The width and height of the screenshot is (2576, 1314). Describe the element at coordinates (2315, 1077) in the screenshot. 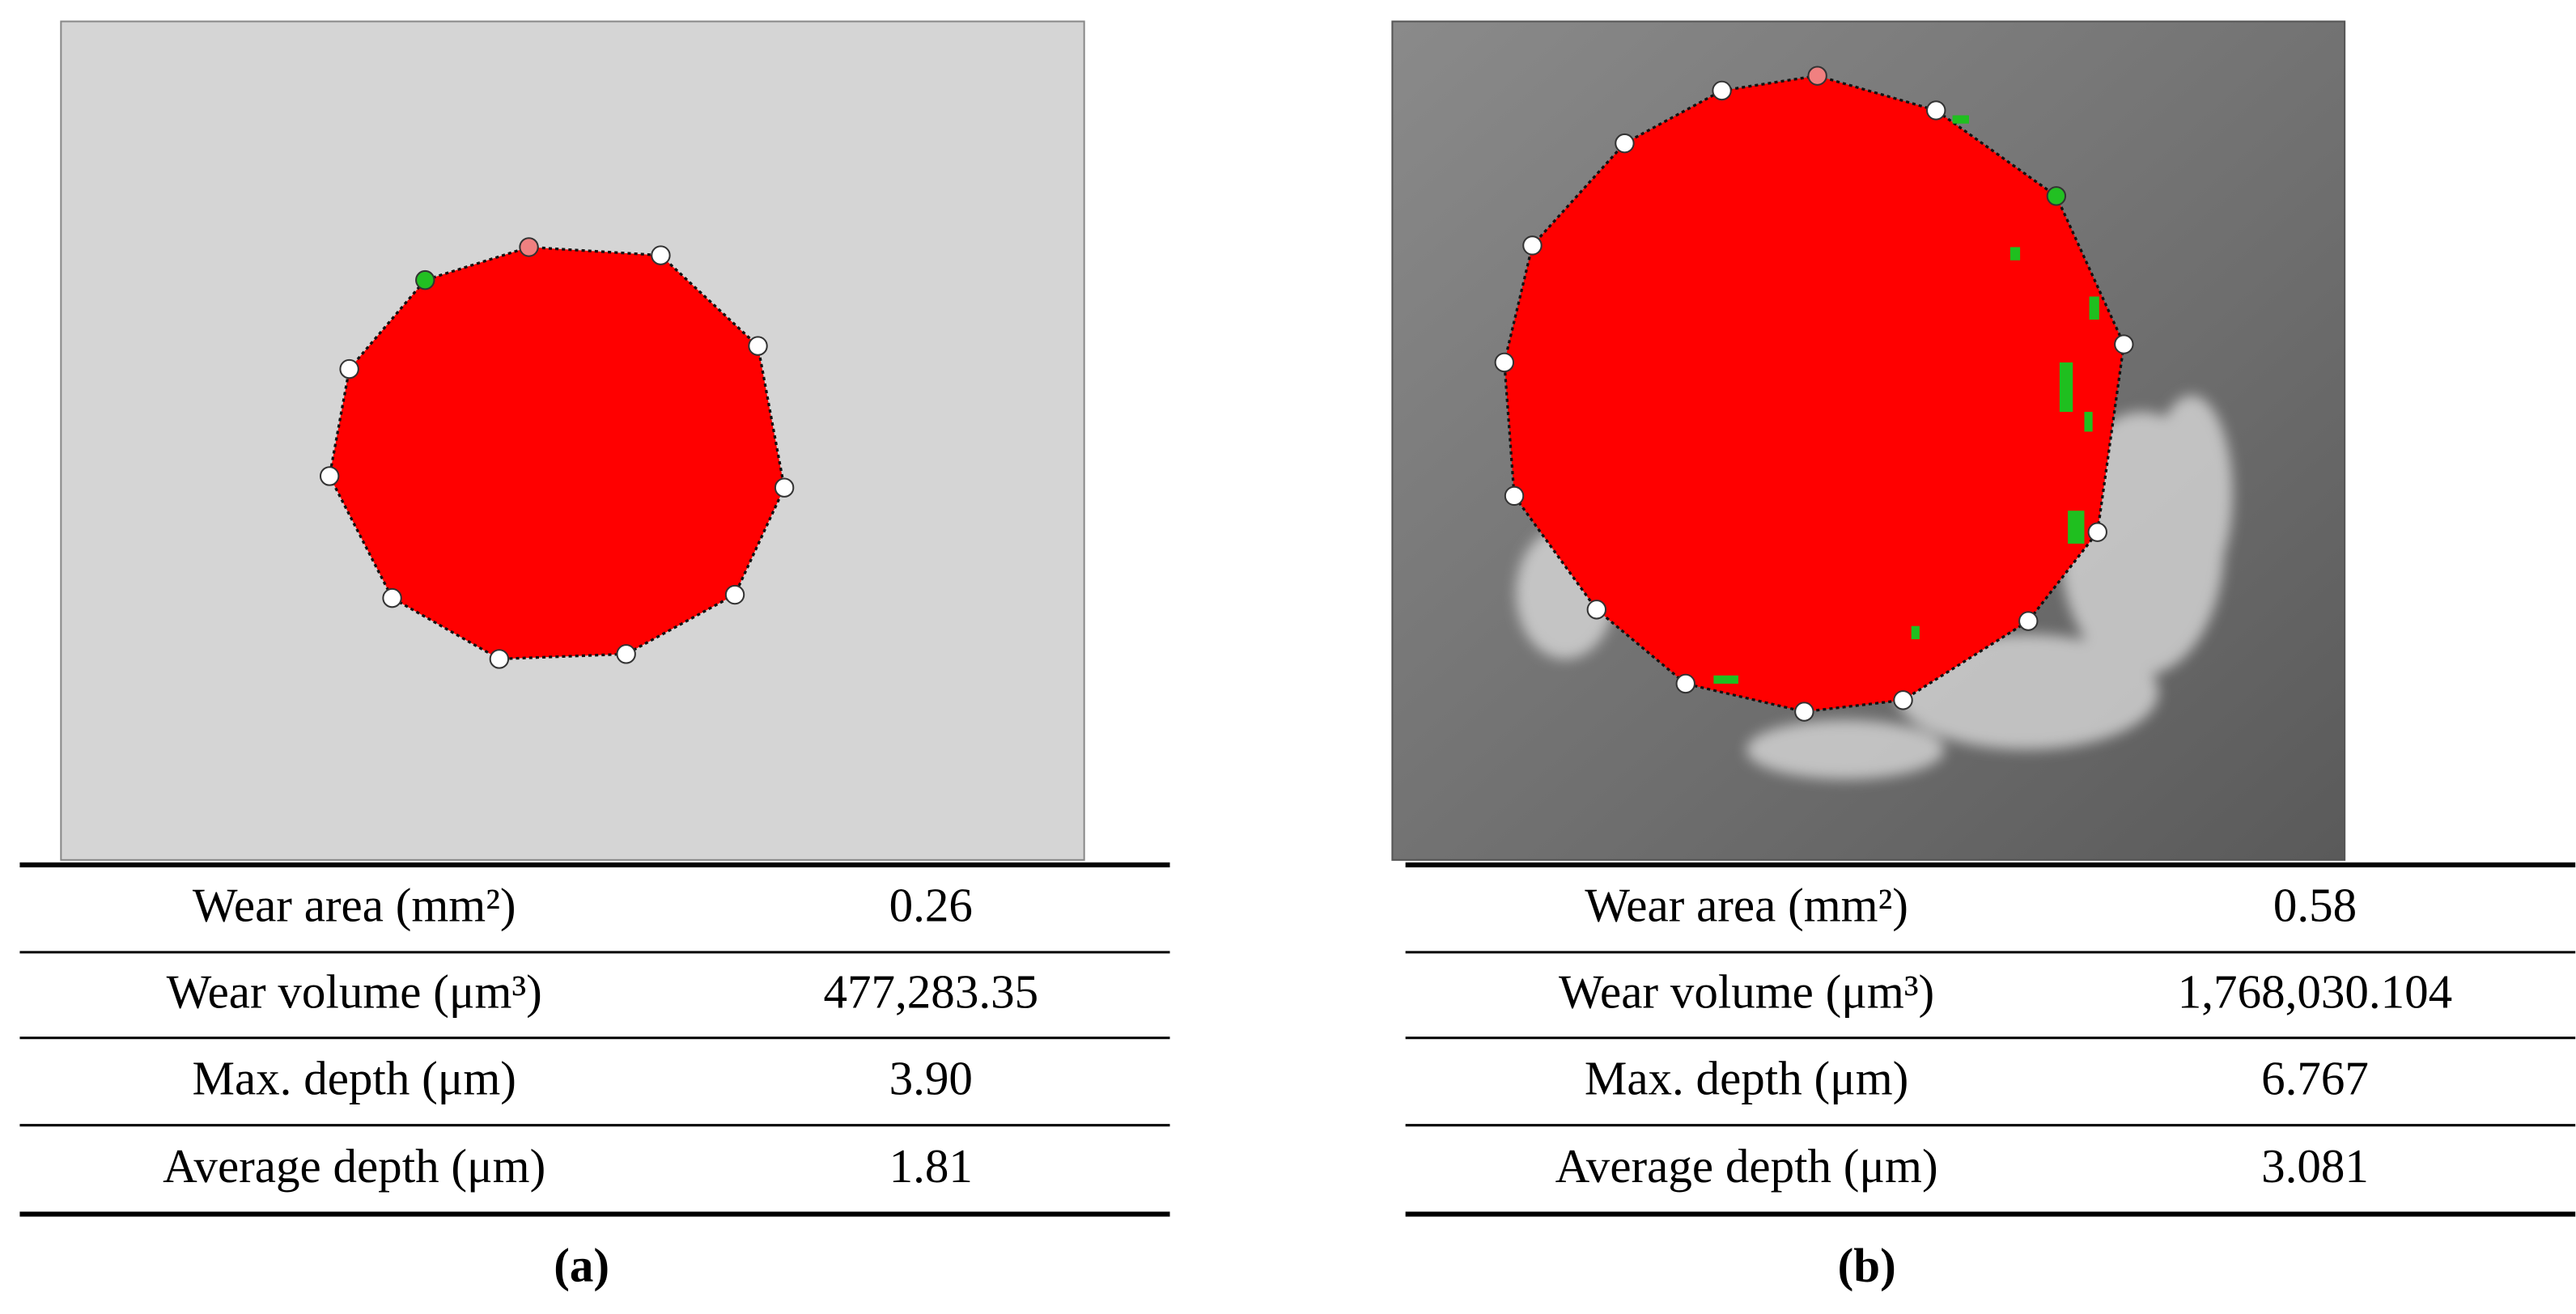

I see `row-value: 6.767` at that location.